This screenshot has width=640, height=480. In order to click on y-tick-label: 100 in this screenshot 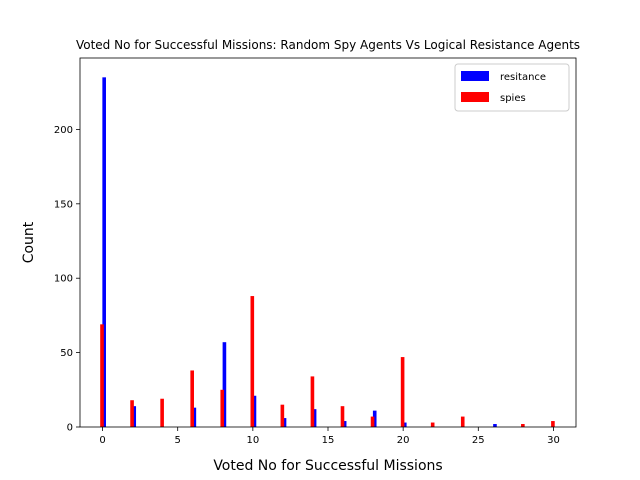, I will do `click(63, 279)`.